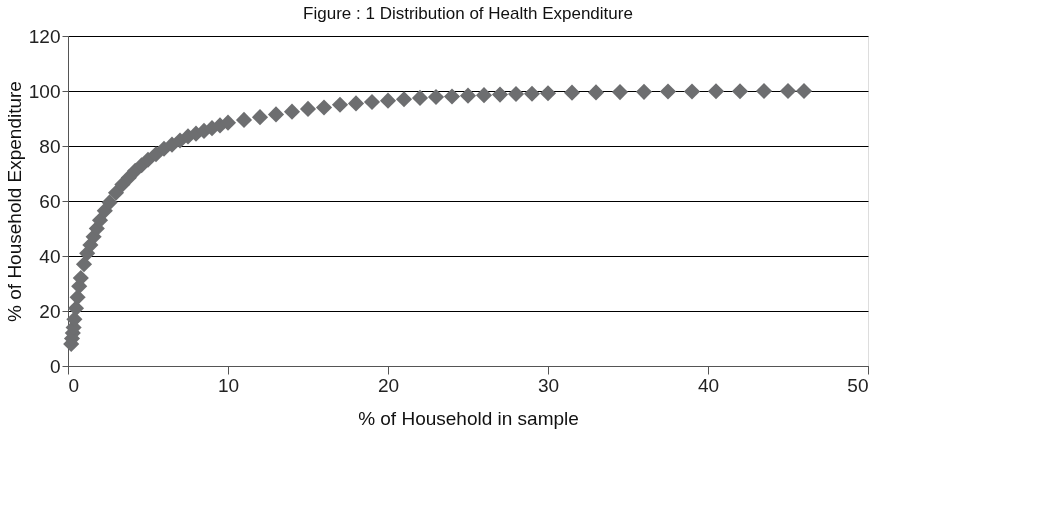 This screenshot has width=1051, height=521. Describe the element at coordinates (50, 146) in the screenshot. I see `y-tick-label: 80` at that location.